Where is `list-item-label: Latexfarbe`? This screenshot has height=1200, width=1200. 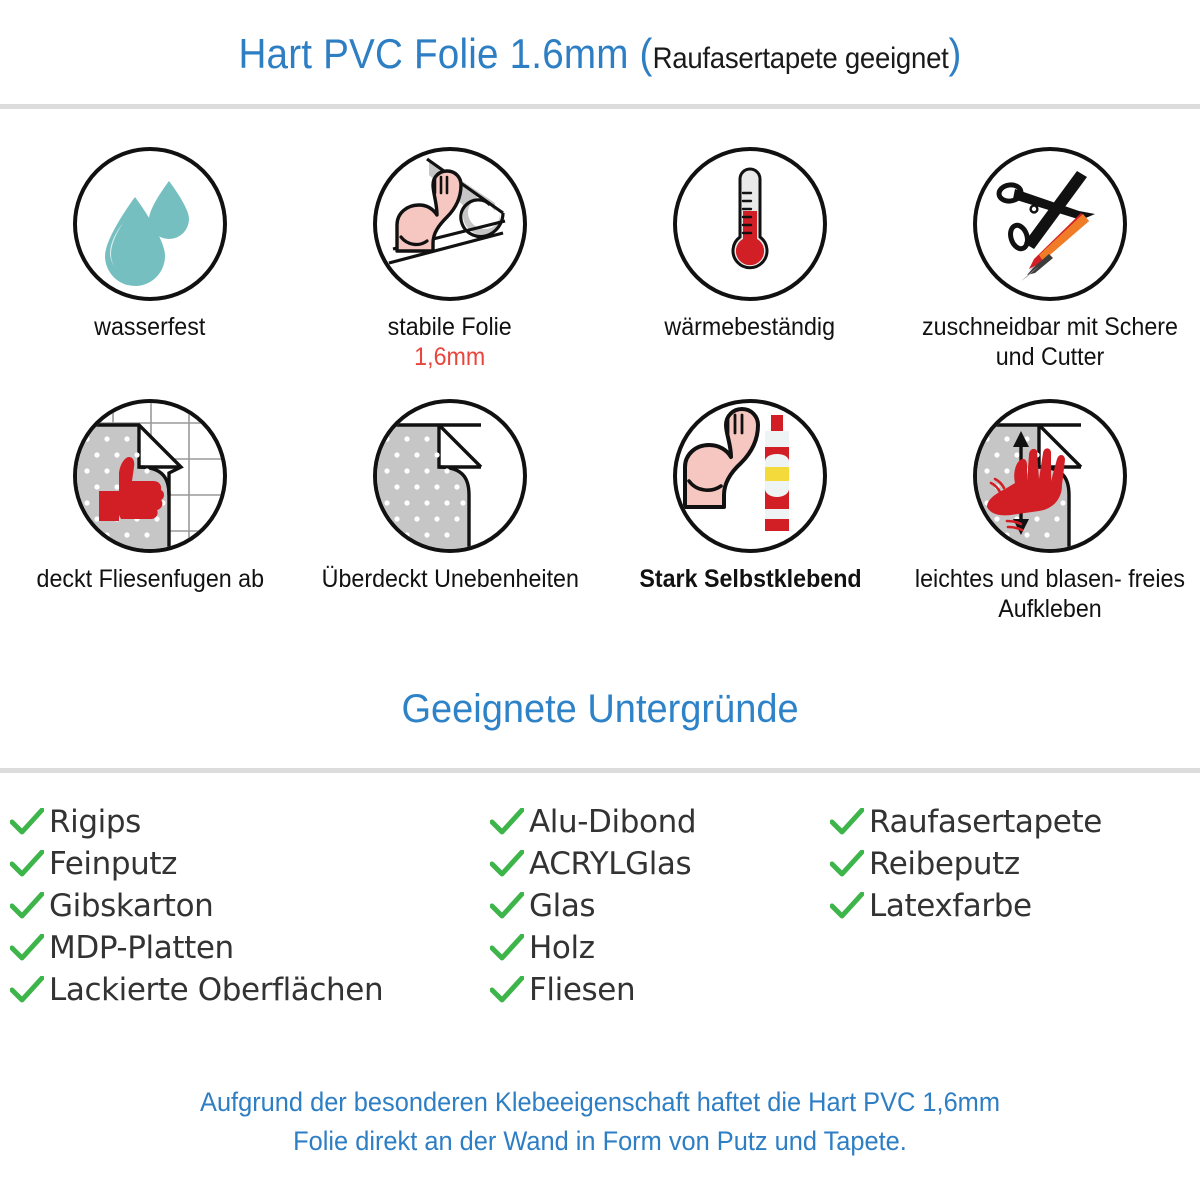 list-item-label: Latexfarbe is located at coordinates (950, 906).